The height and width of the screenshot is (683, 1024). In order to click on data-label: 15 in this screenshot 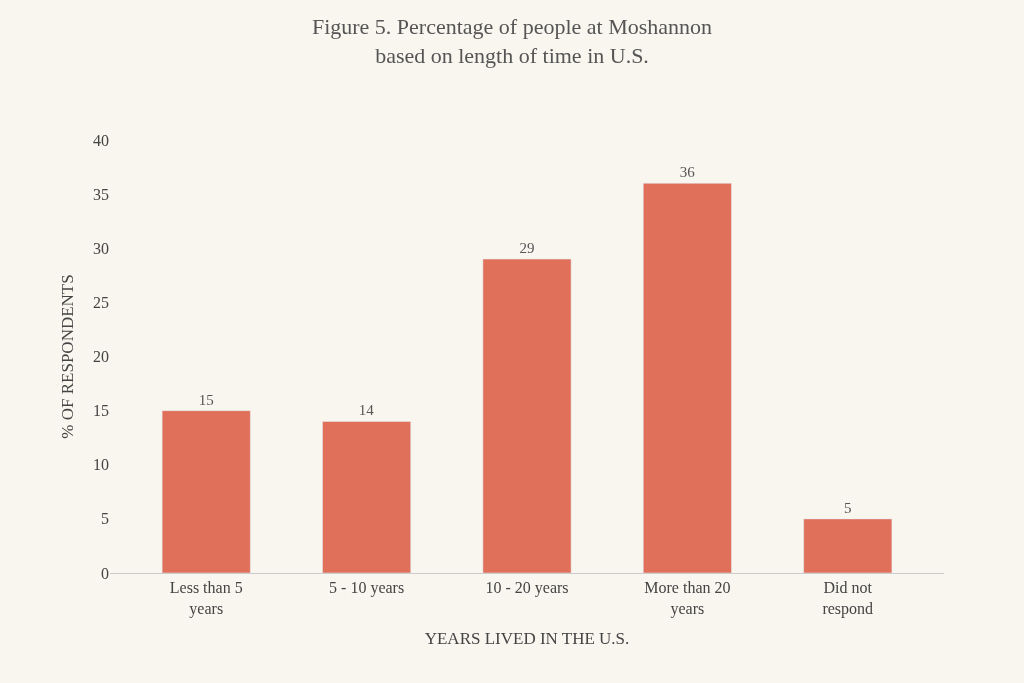, I will do `click(206, 399)`.